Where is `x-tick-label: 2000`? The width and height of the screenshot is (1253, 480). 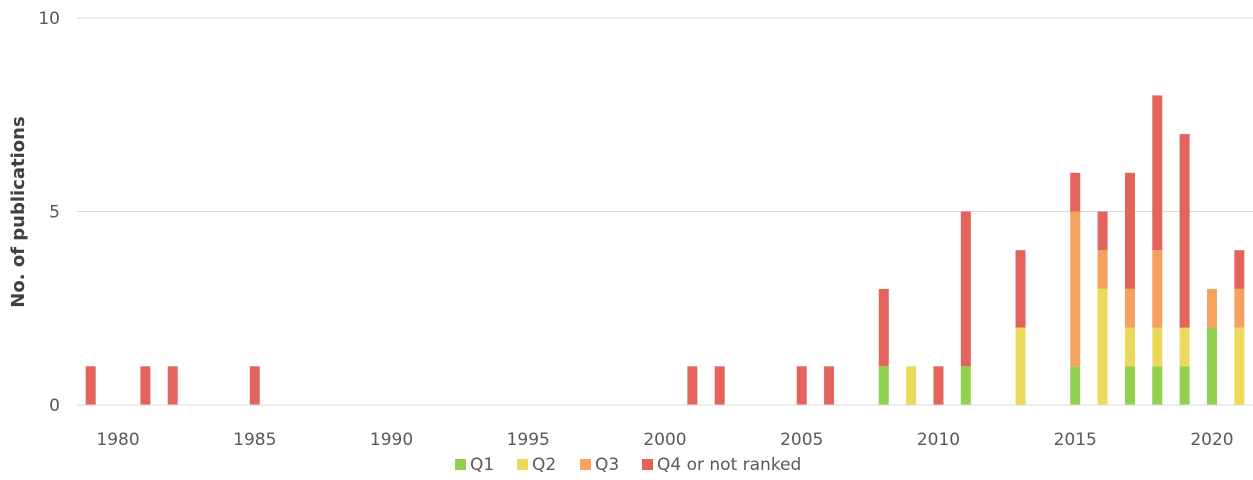 x-tick-label: 2000 is located at coordinates (664, 440).